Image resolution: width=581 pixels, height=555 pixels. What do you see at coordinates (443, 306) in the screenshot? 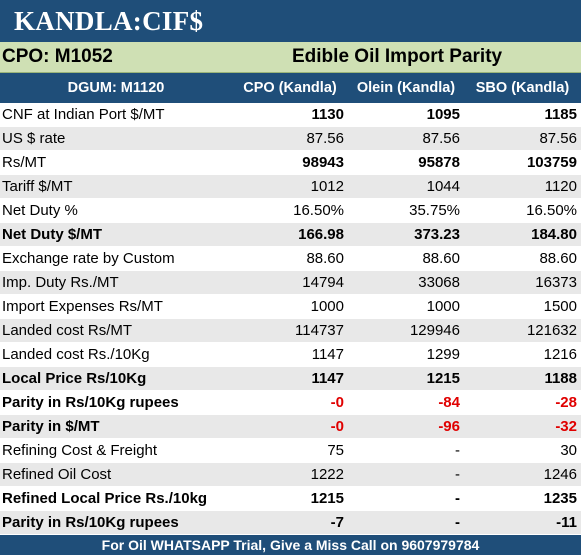
I see `olein-value: 1000` at bounding box center [443, 306].